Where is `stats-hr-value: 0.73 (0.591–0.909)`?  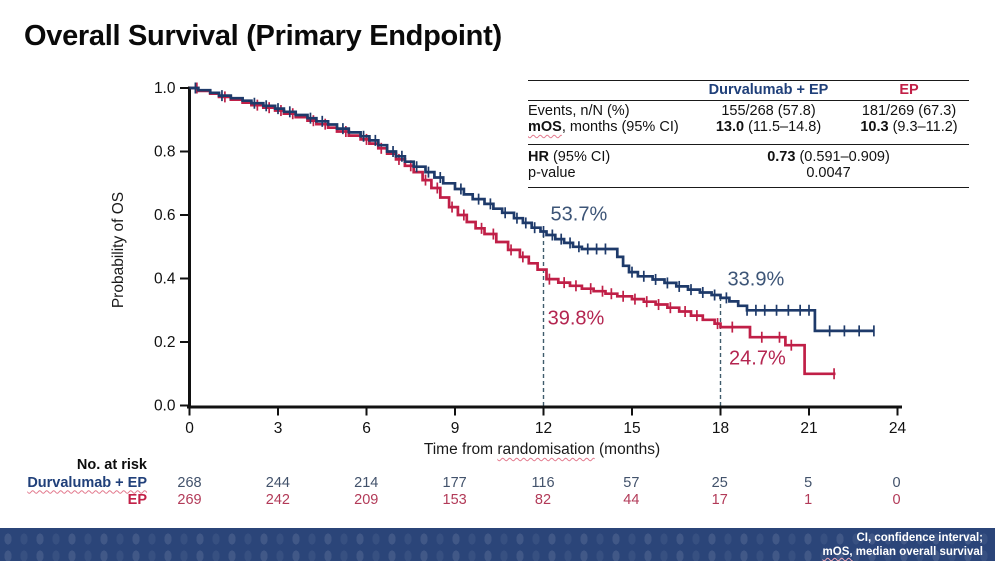
stats-hr-value: 0.73 (0.591–0.909) is located at coordinates (828, 157).